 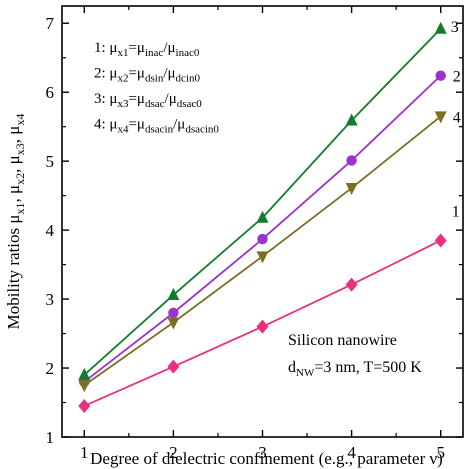 I want to click on x-tick-label: 5, so click(x=440, y=452).